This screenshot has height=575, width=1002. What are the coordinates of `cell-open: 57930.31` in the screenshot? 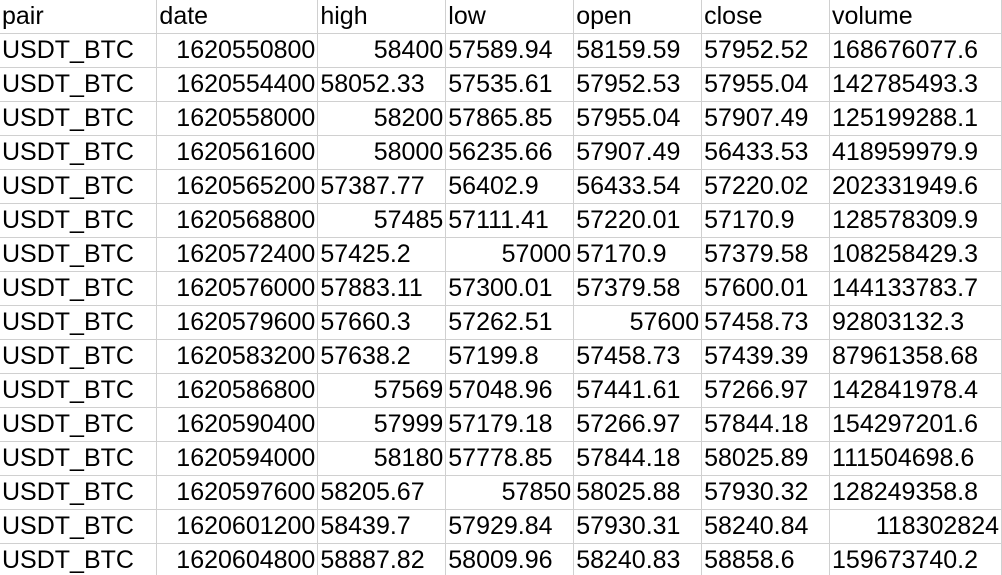 It's located at (638, 526).